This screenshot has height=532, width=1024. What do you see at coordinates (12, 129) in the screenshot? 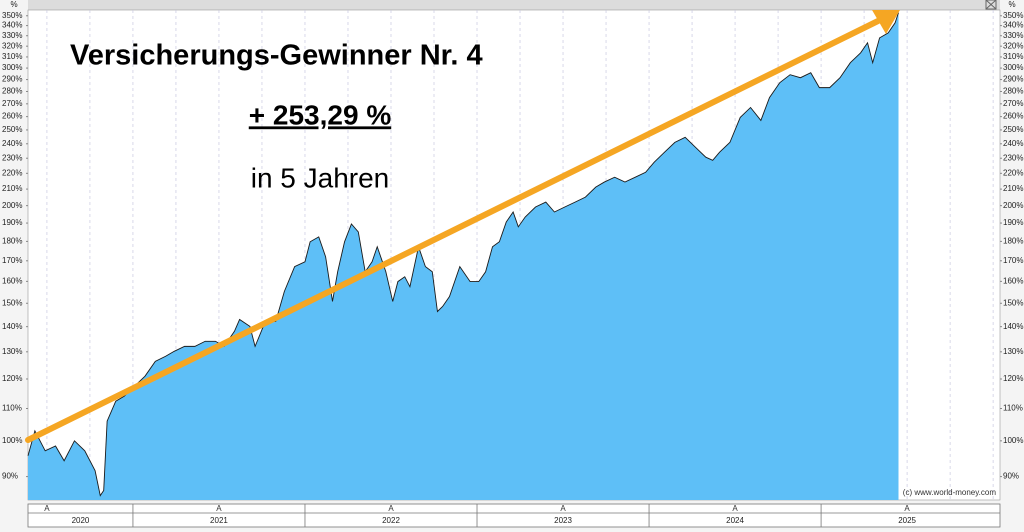
I see `y-tick-label: 250%` at bounding box center [12, 129].